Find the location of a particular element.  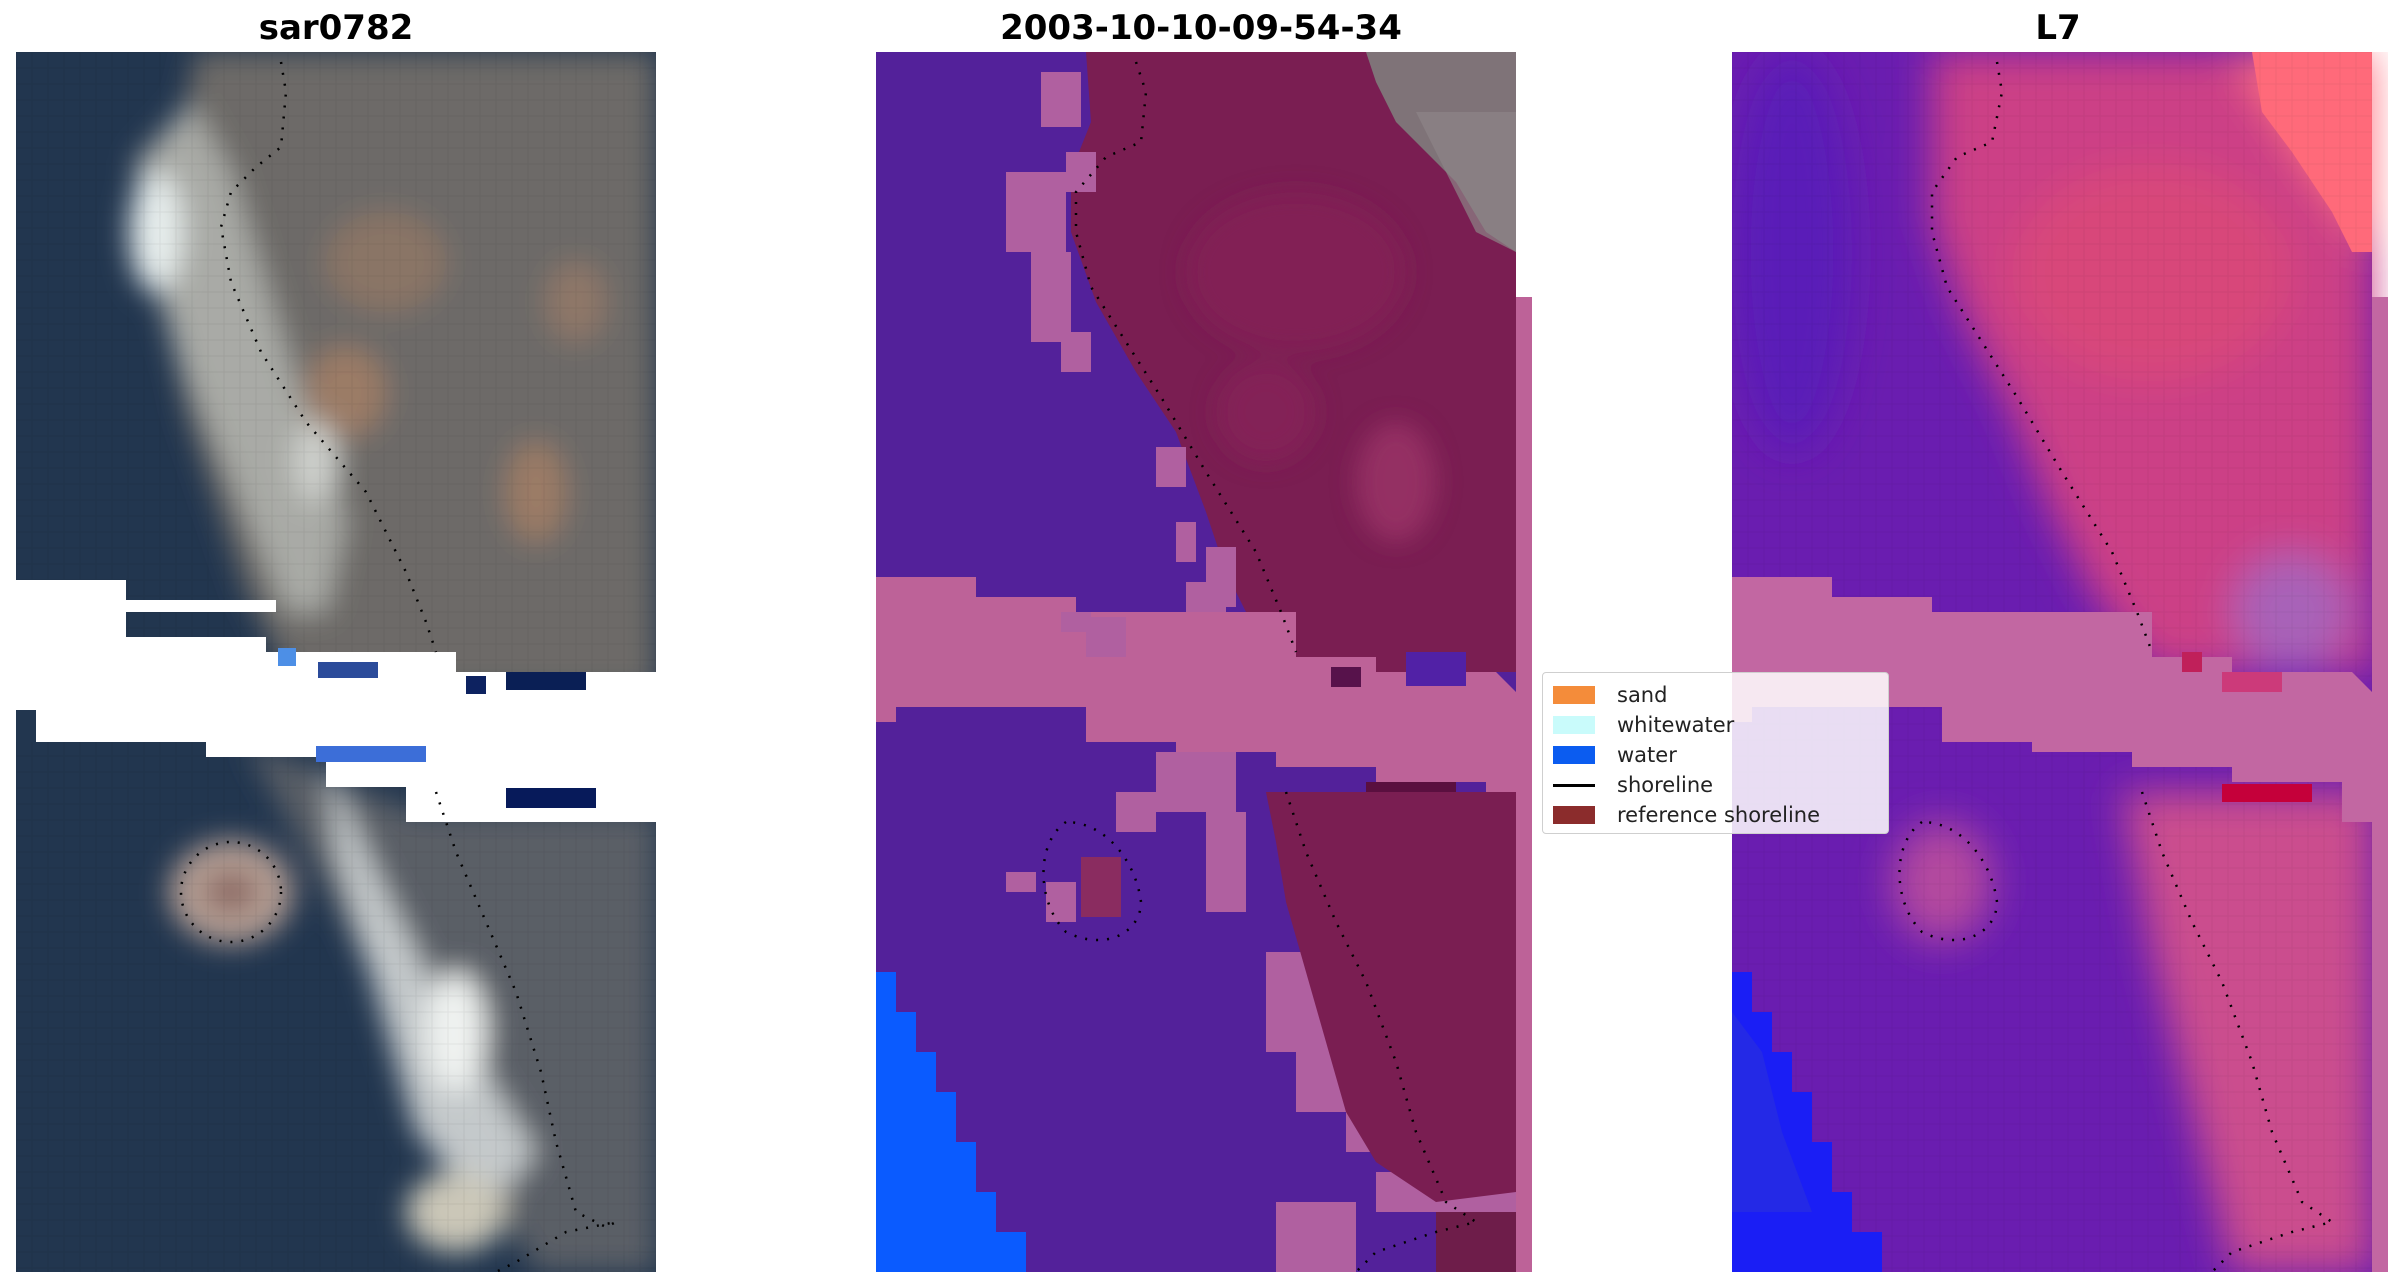

panel-title-classified: 2003-10-10-09-54-34 is located at coordinates (1201, 28).